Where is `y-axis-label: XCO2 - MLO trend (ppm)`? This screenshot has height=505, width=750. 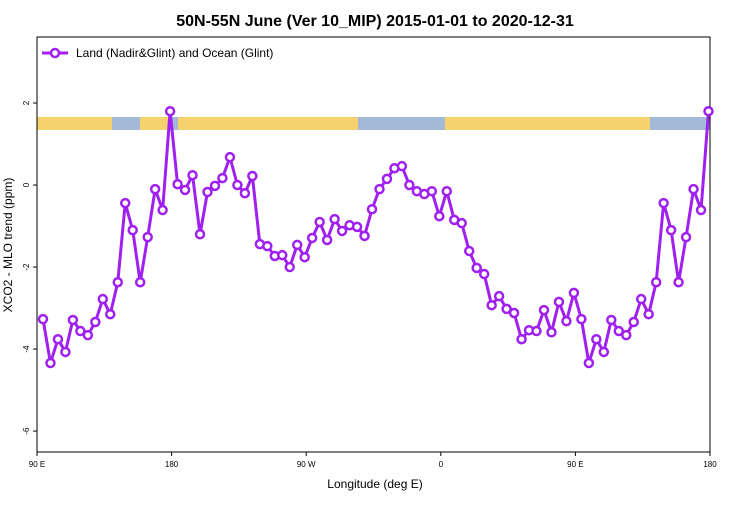 y-axis-label: XCO2 - MLO trend (ppm) is located at coordinates (8, 245).